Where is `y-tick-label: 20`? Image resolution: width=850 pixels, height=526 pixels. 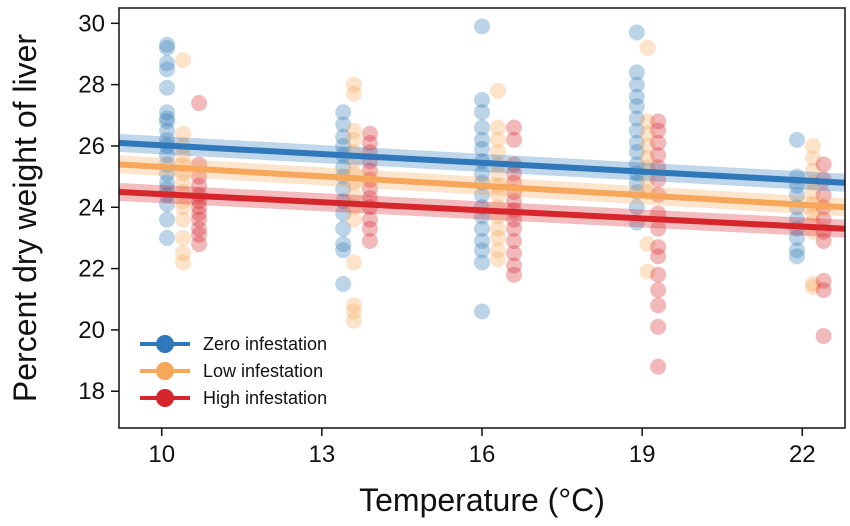 y-tick-label: 20 is located at coordinates (91, 330).